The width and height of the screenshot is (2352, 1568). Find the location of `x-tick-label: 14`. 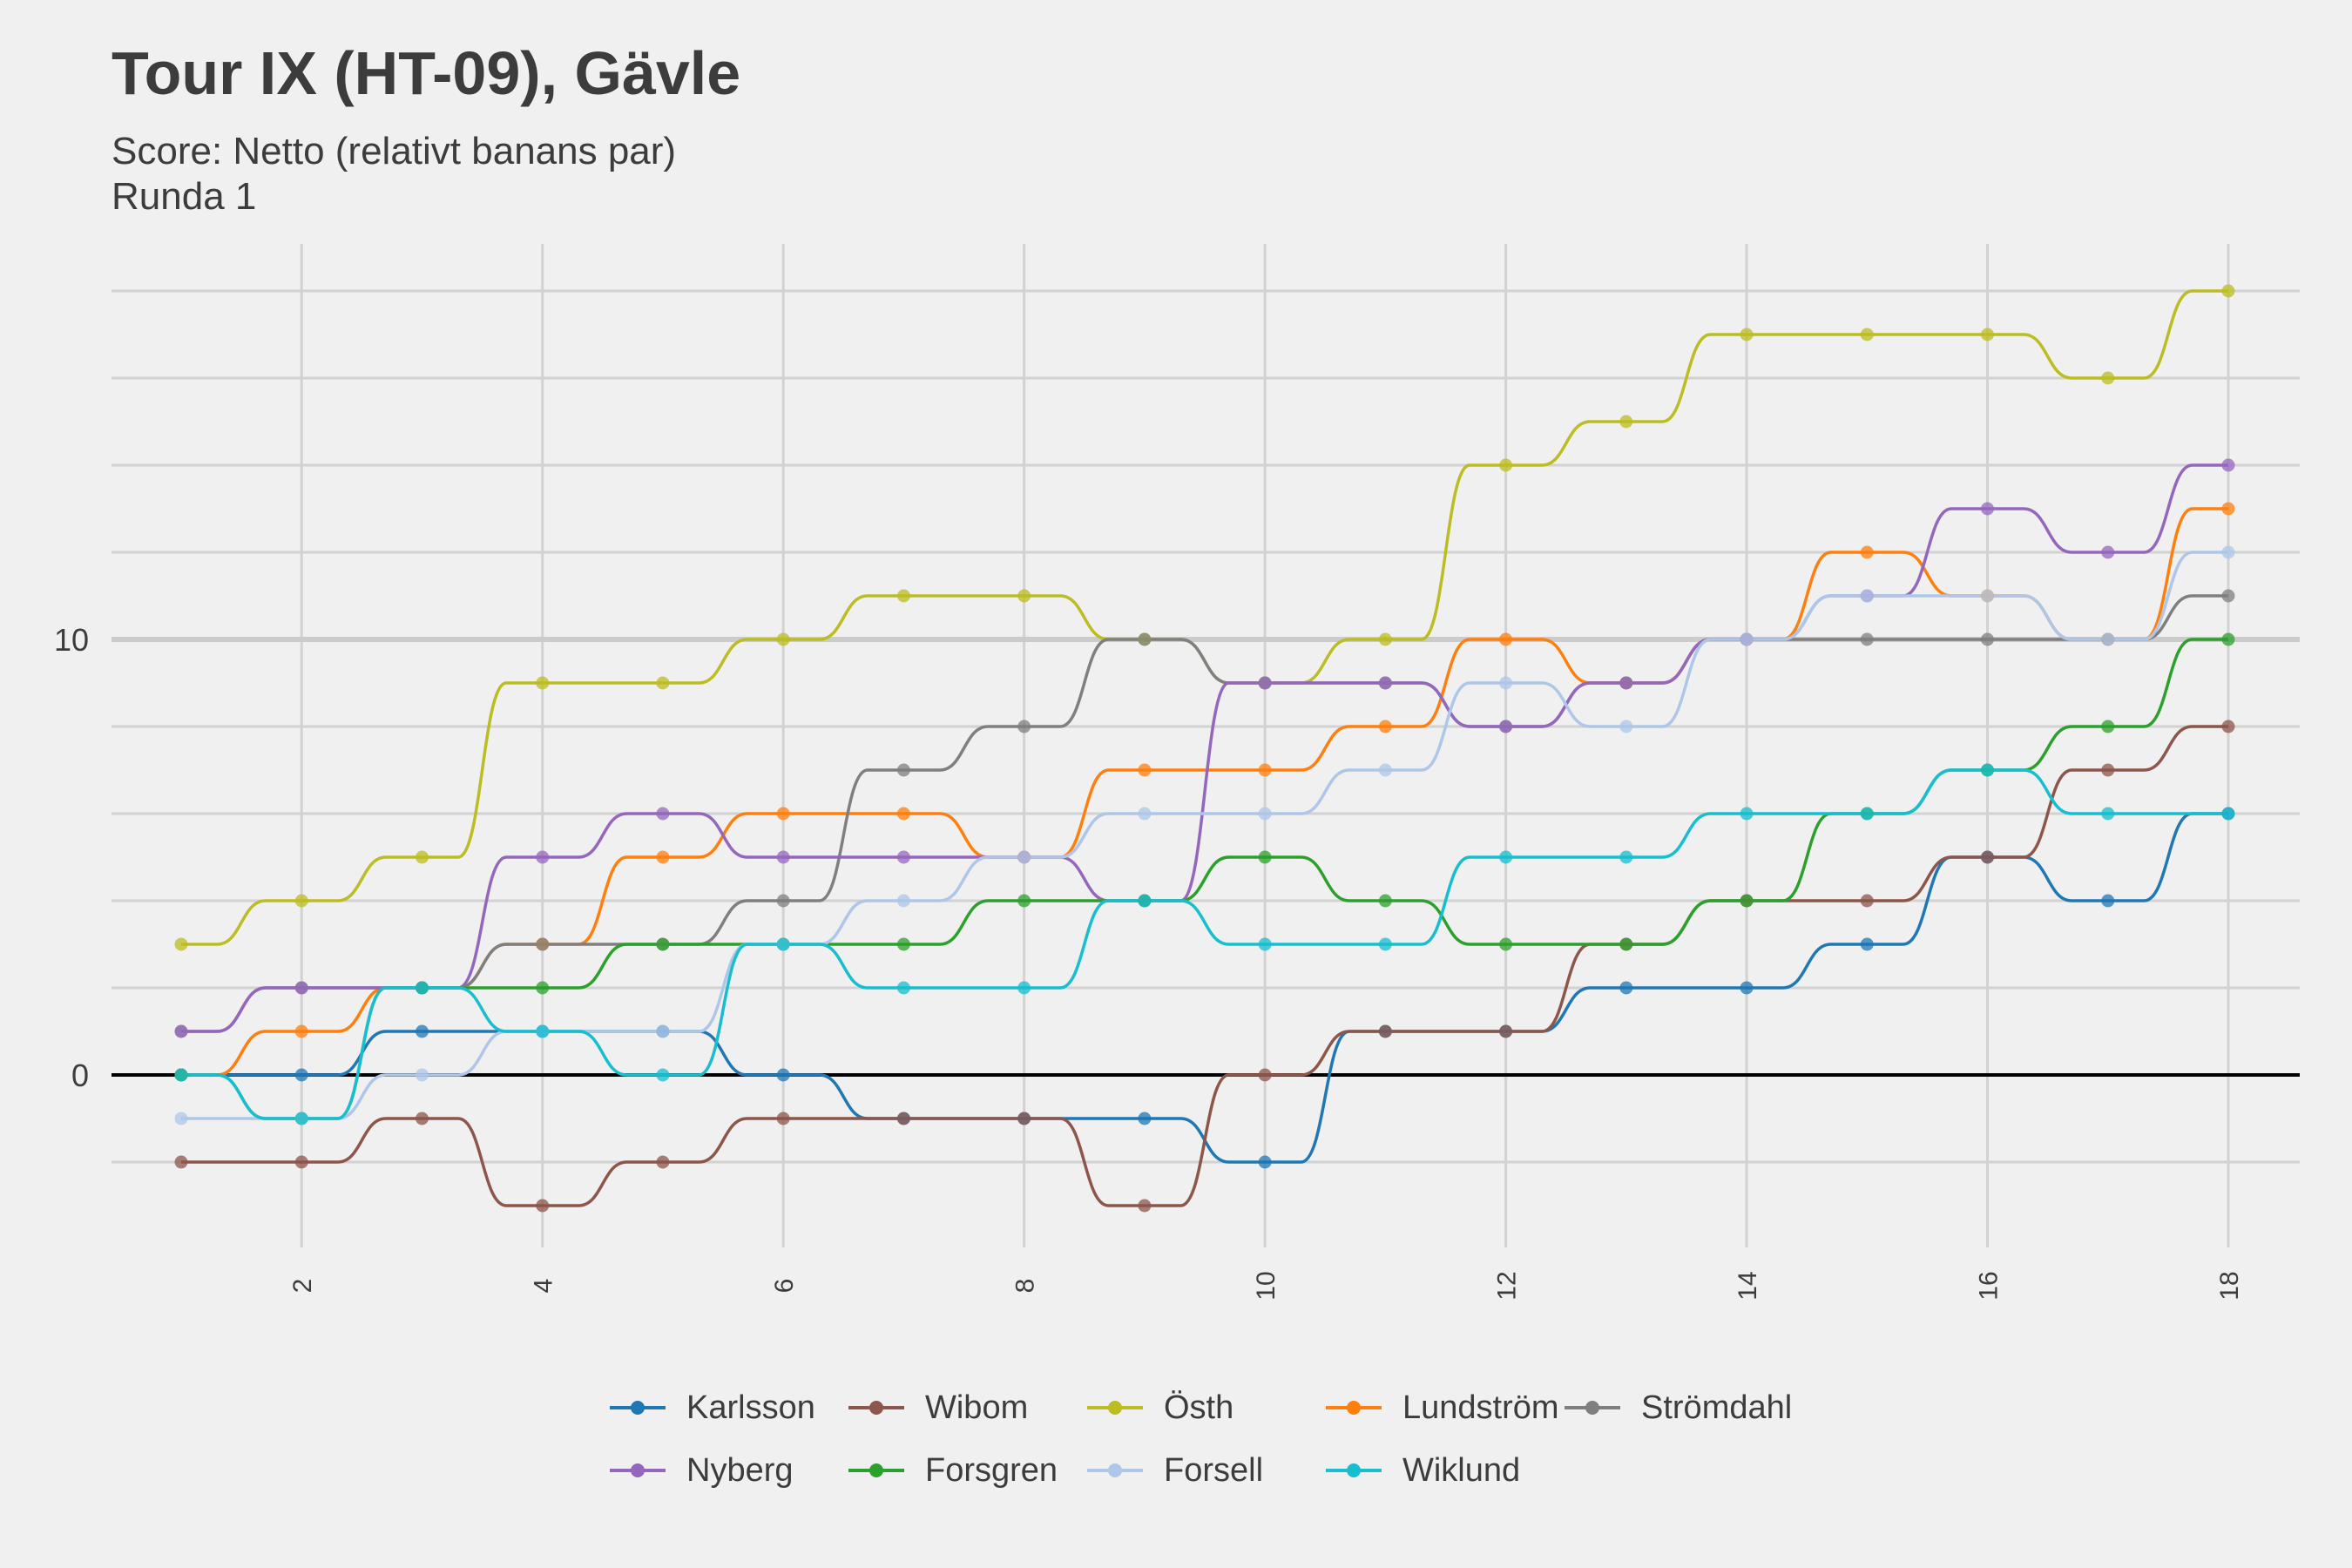

x-tick-label: 14 is located at coordinates (1748, 1285).